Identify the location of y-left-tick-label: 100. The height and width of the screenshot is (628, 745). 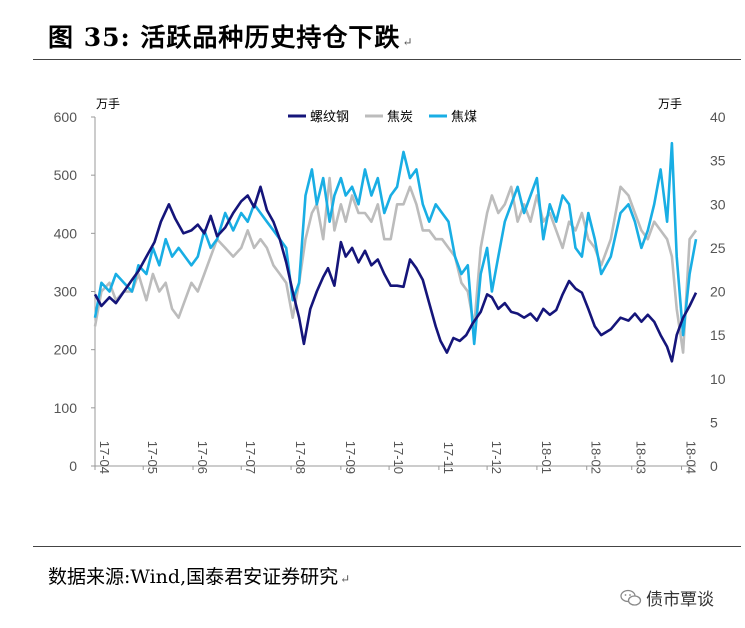
(66, 408).